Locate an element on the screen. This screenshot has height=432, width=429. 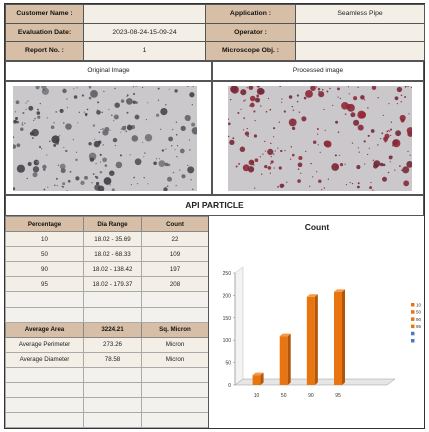
table-row: 95 18.02 - 179.37 208 is located at coordinates (107, 284).